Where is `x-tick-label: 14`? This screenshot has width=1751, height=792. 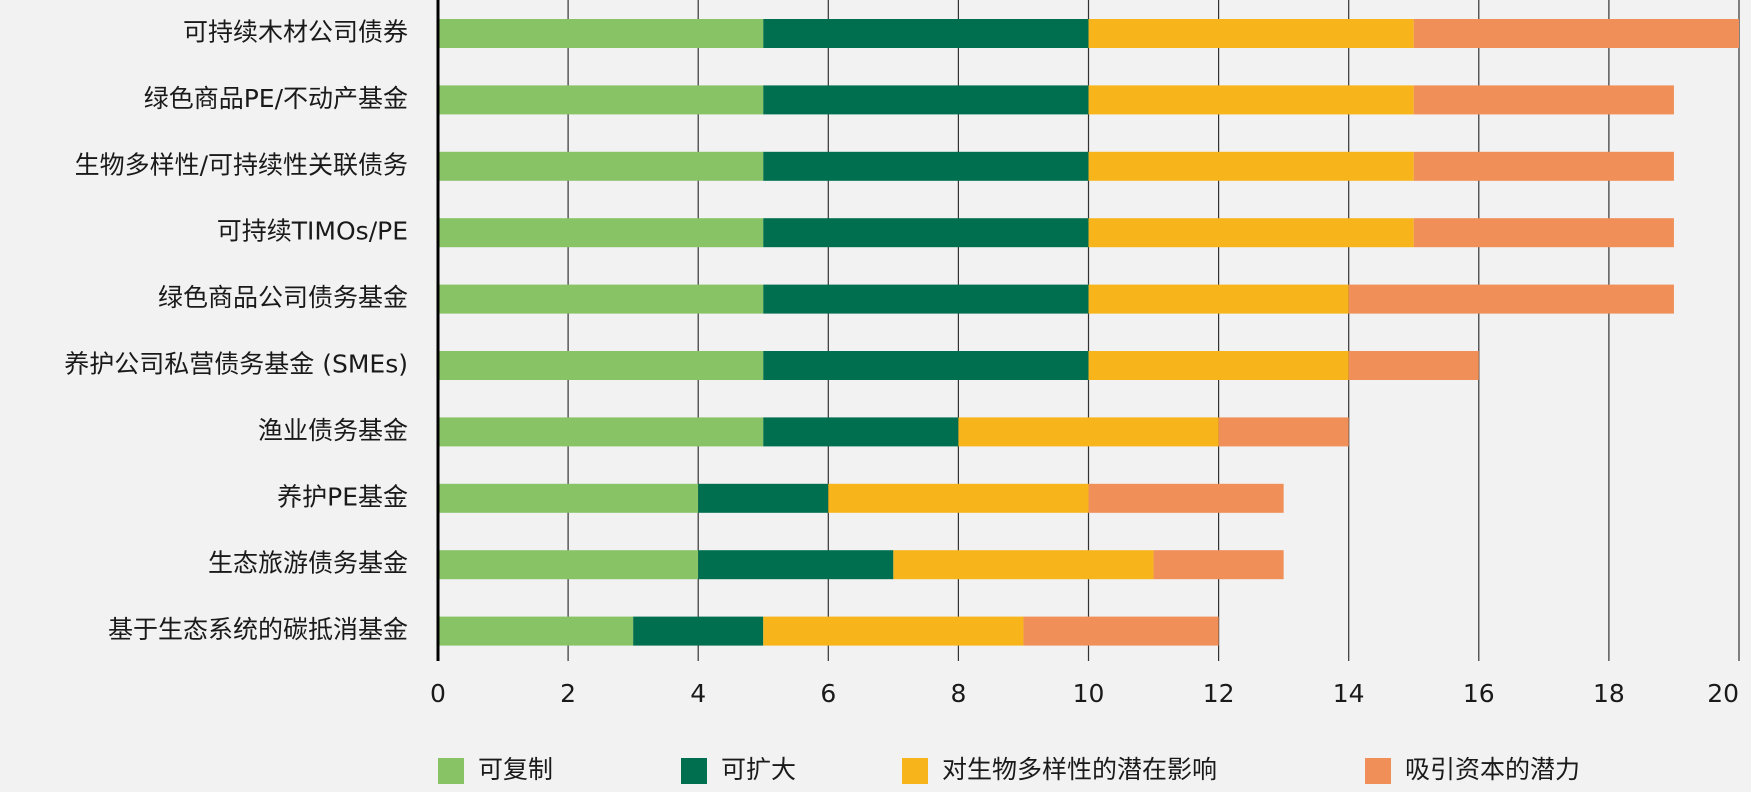 x-tick-label: 14 is located at coordinates (1349, 693).